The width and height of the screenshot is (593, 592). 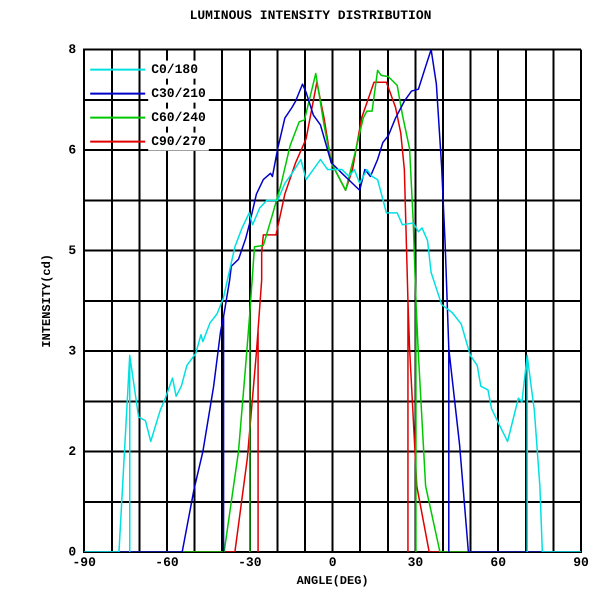 I want to click on x-tick-label: 90, so click(x=581, y=562).